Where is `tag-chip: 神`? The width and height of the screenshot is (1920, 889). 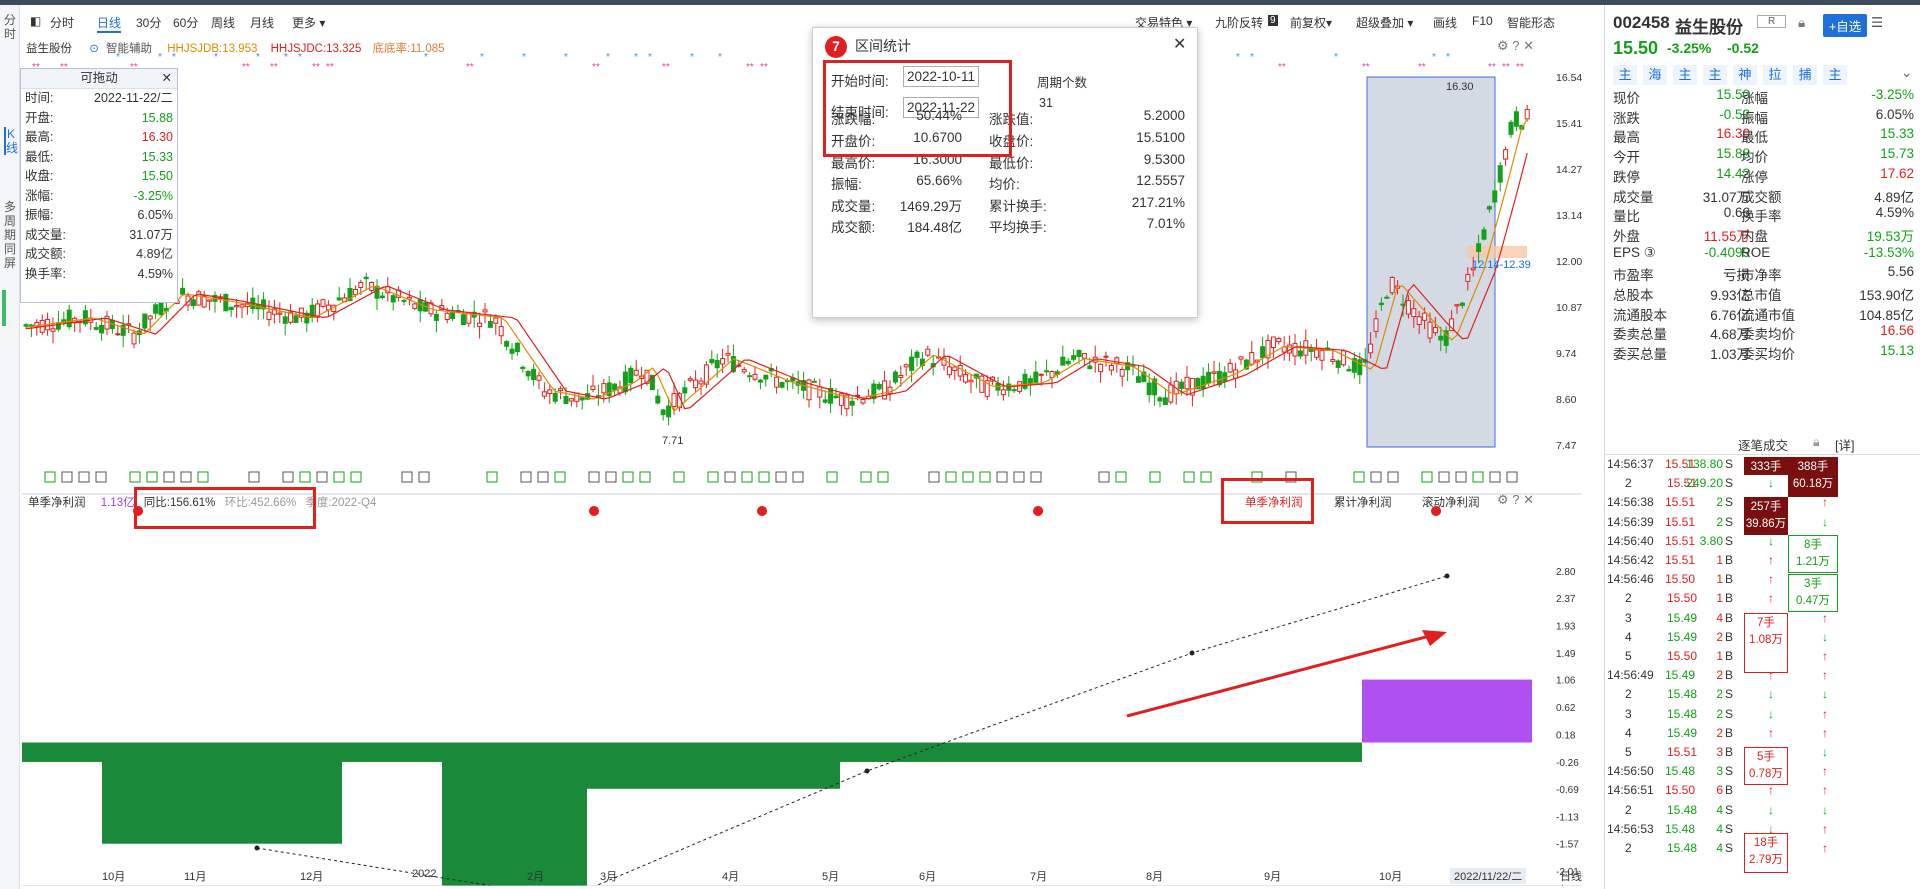 tag-chip: 神 is located at coordinates (1745, 75).